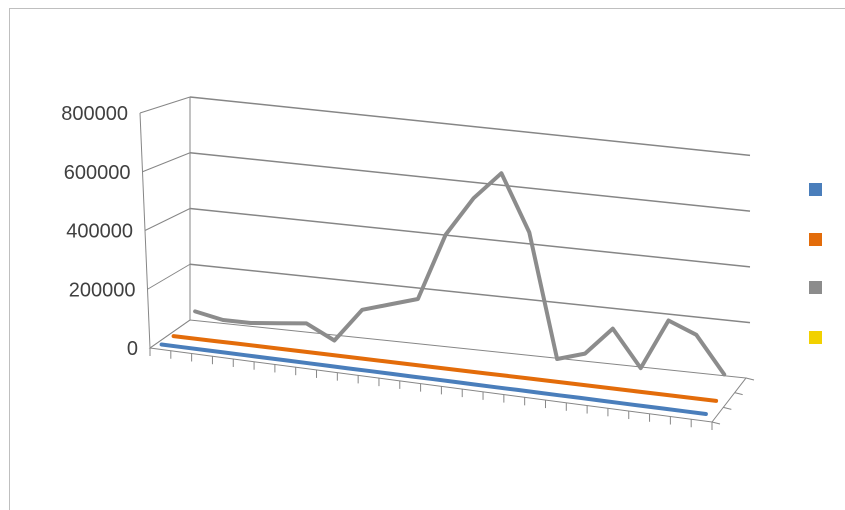  I want to click on y-tick-label: 600000, so click(97, 173).